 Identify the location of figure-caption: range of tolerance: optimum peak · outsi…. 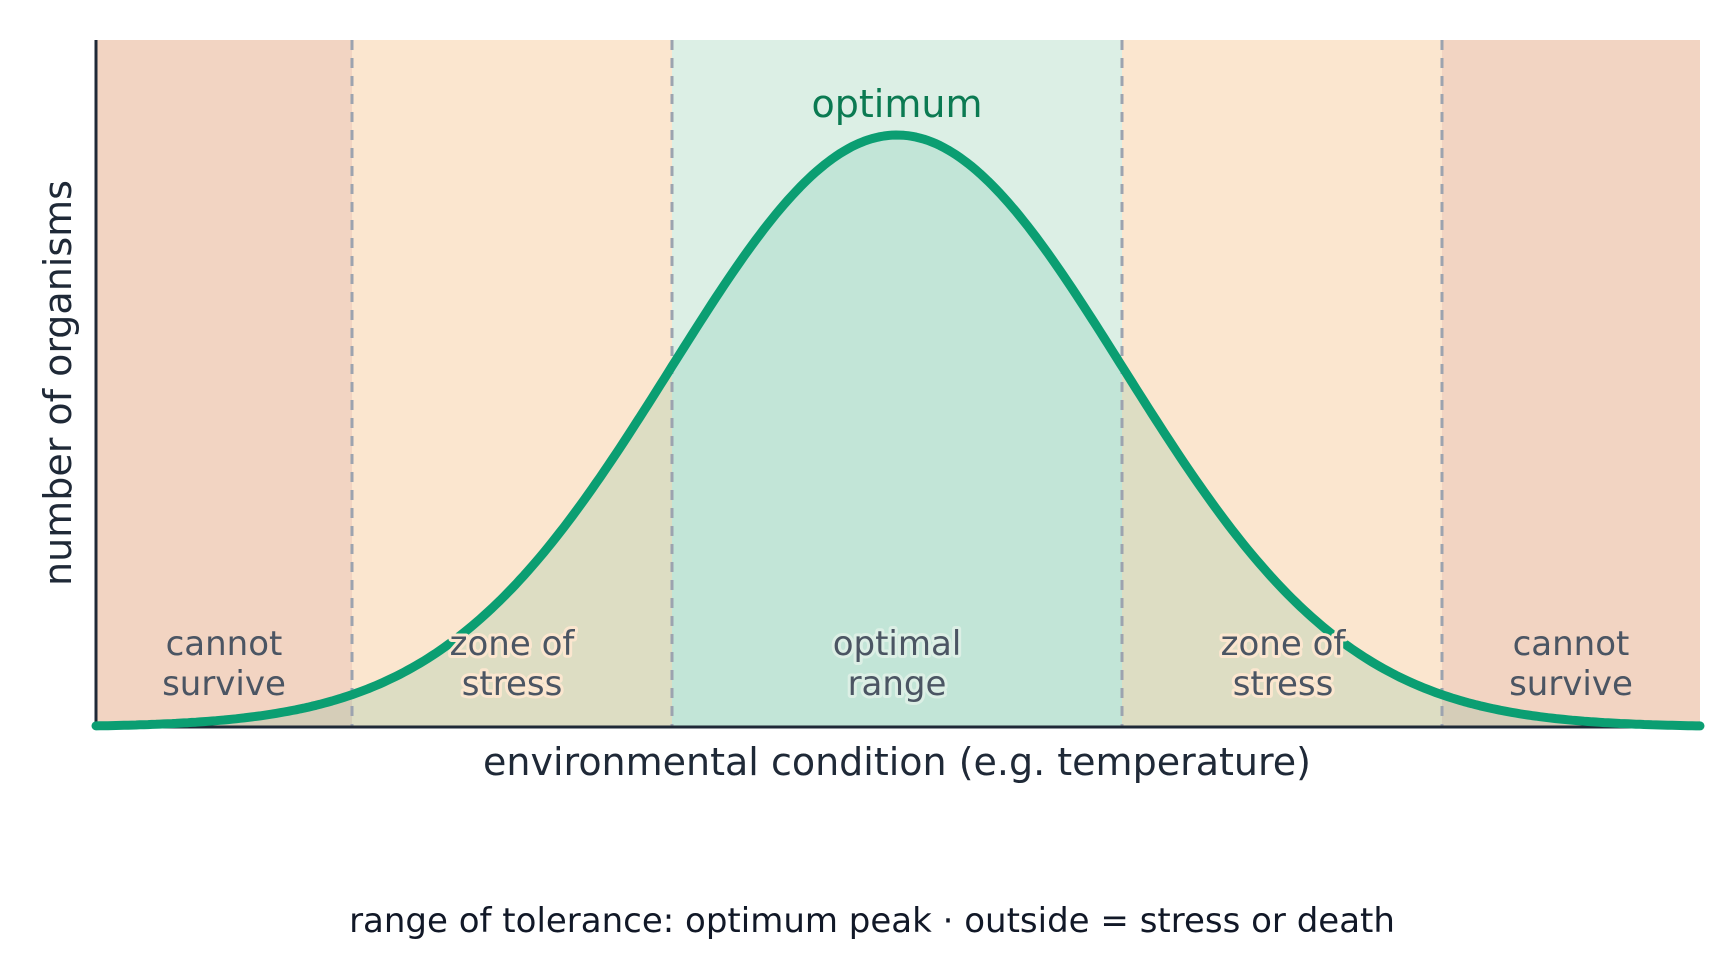
(872, 921).